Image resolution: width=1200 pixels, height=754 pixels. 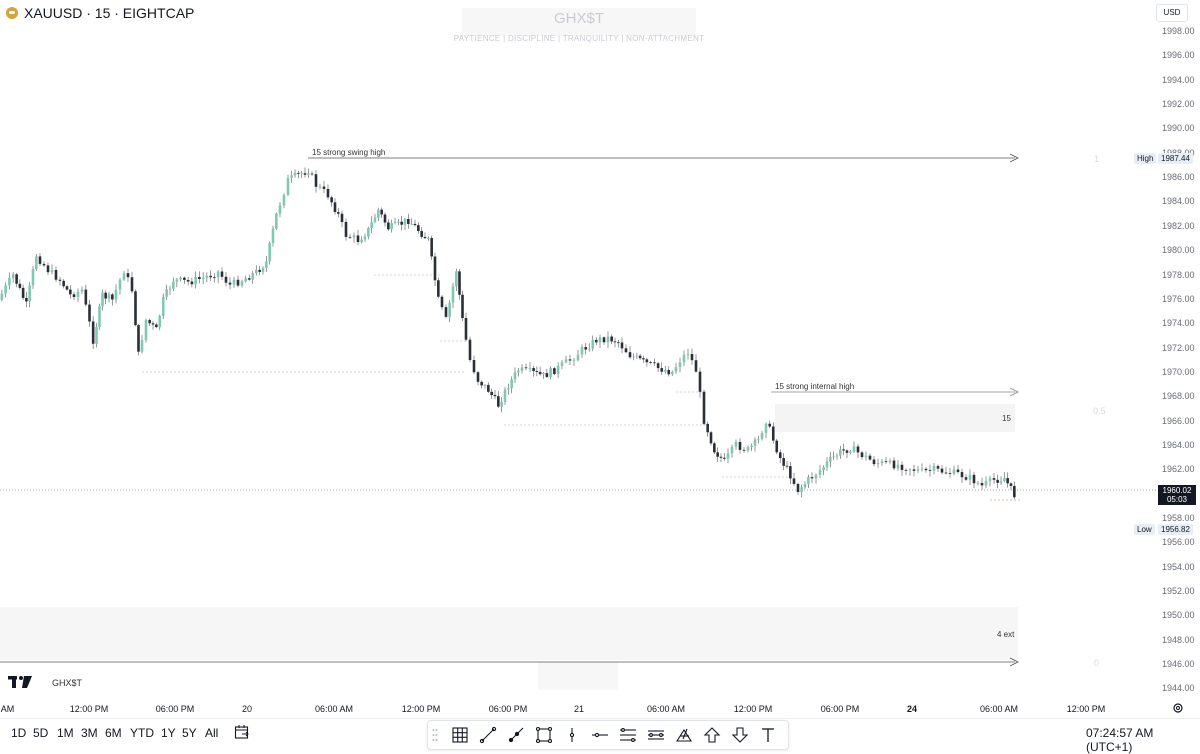 I want to click on price-tick: 1978.00, so click(x=1178, y=274).